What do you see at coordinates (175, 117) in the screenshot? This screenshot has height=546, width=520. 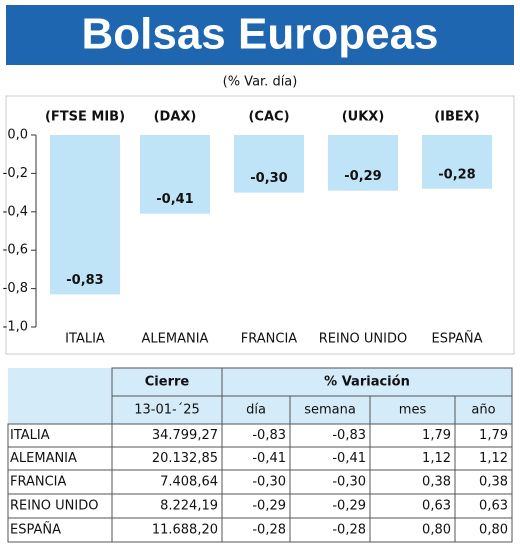 I see `index-label: (DAX)` at bounding box center [175, 117].